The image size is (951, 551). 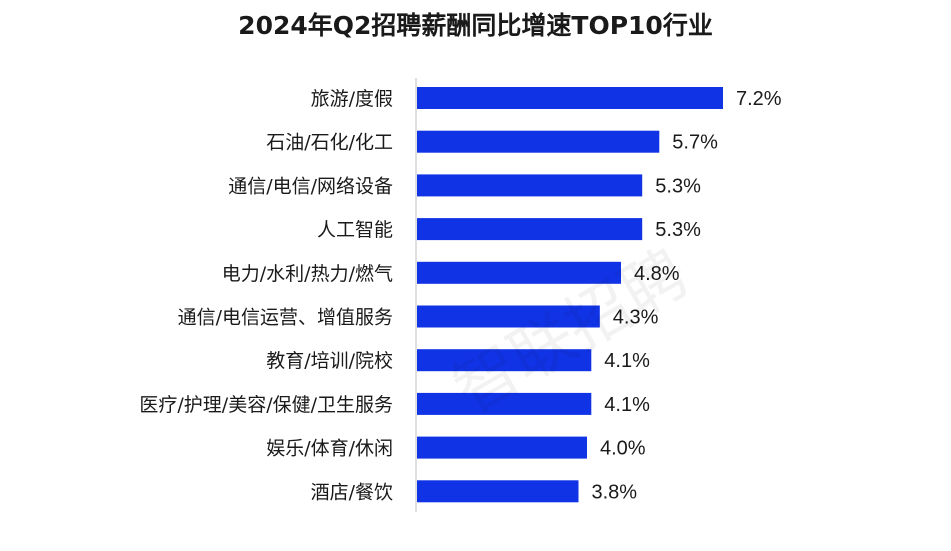 What do you see at coordinates (695, 143) in the screenshot?
I see `value-label-2: 5.7%` at bounding box center [695, 143].